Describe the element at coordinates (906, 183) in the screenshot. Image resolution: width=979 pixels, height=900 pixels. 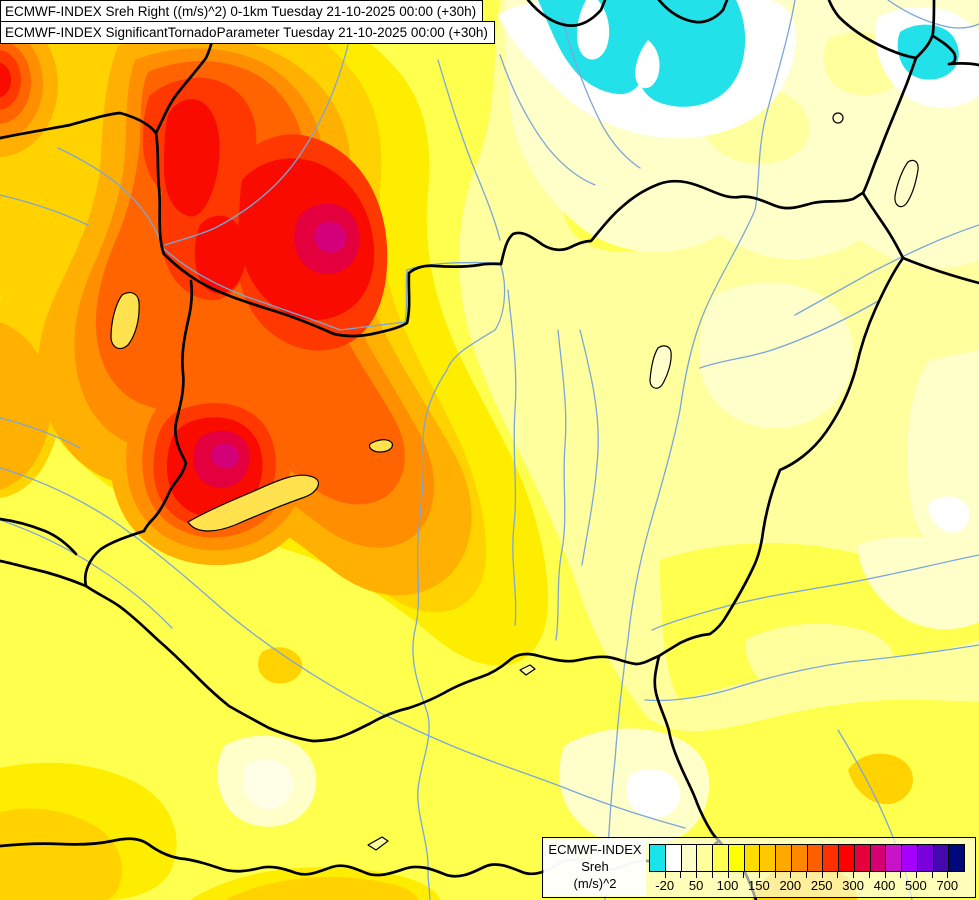
I see `lake-small-ua` at that location.